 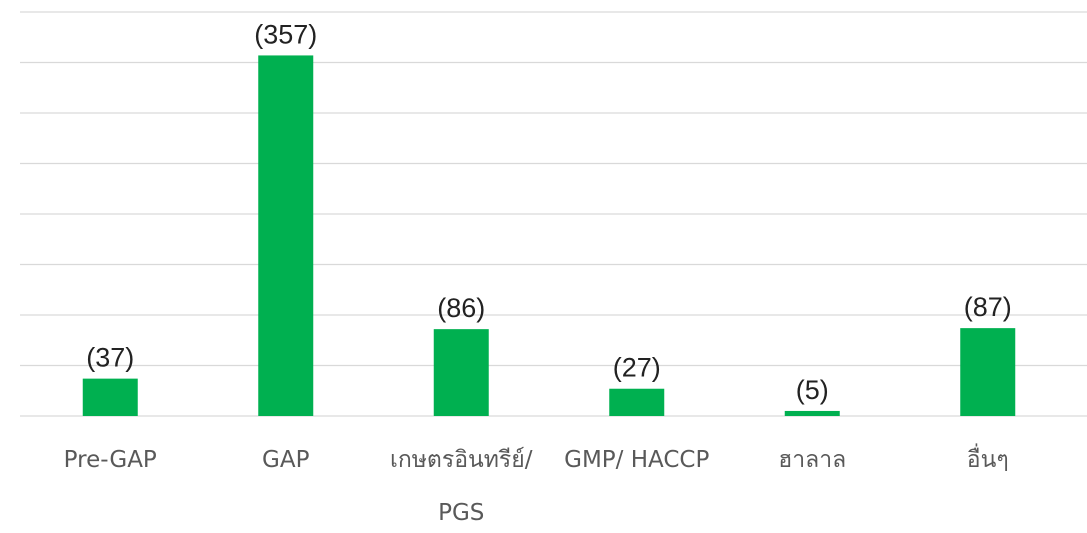 I want to click on x-tick-label: อื่นๆ, so click(x=987, y=460).